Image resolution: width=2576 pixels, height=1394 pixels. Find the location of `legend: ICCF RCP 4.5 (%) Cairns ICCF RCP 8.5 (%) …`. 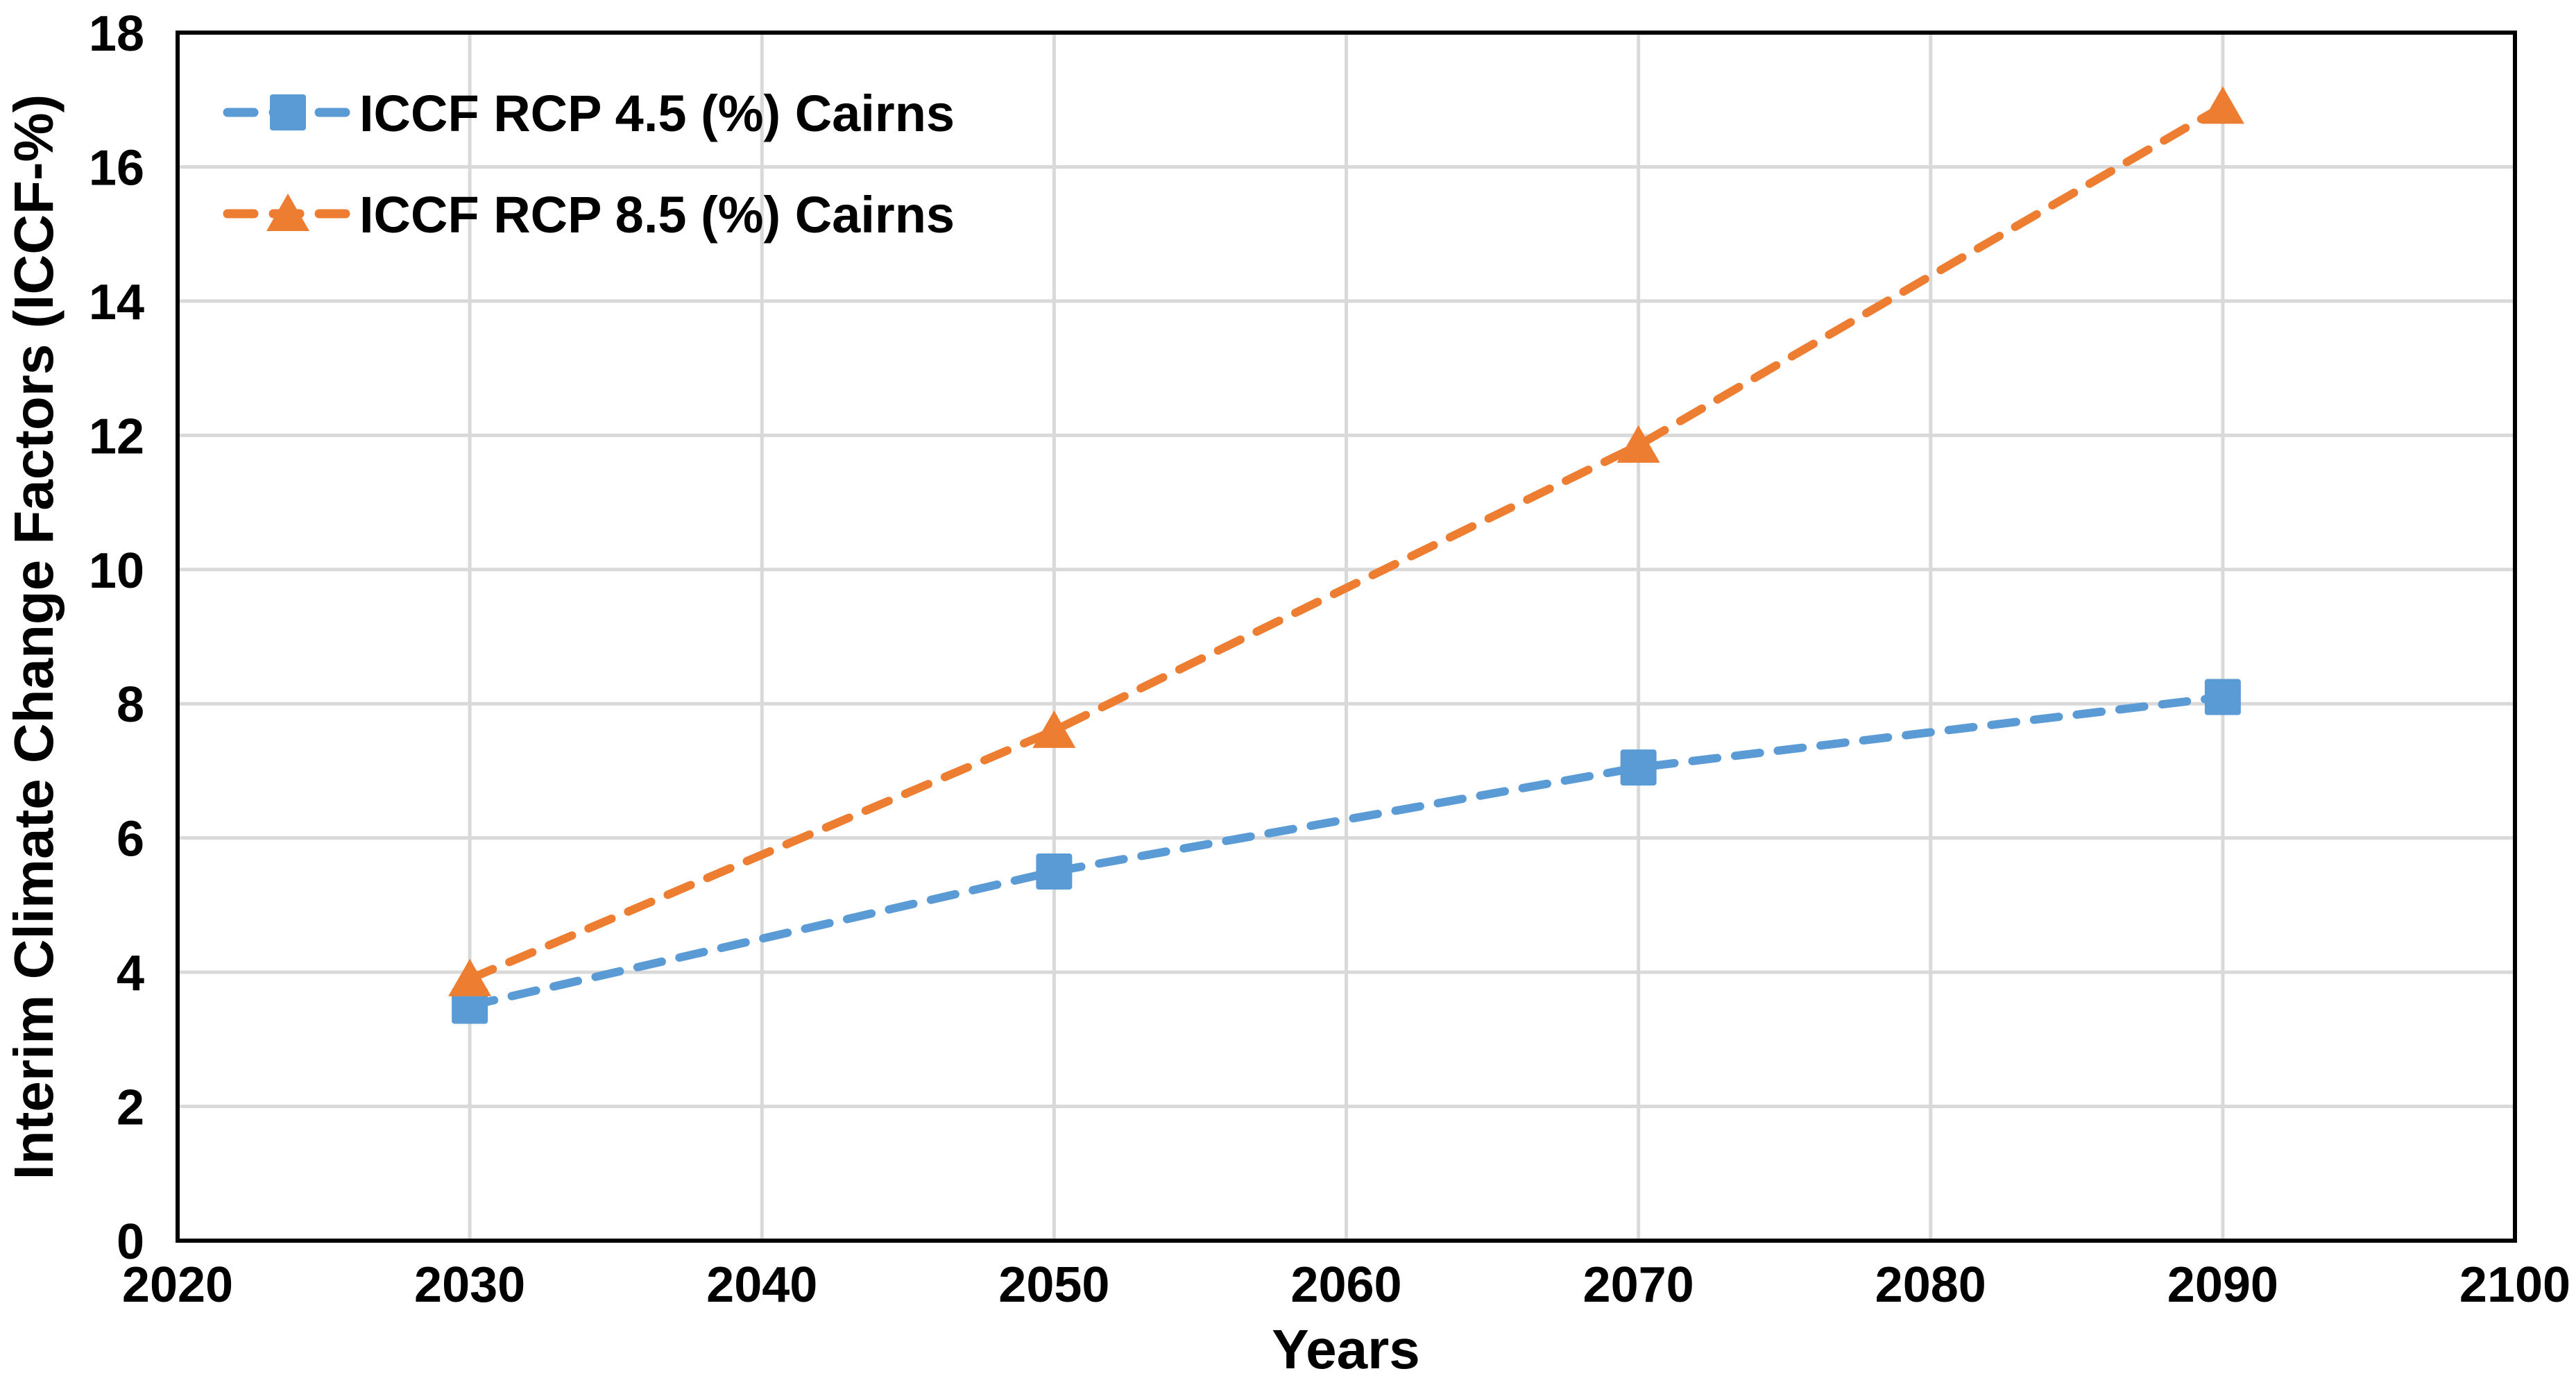

legend: ICCF RCP 4.5 (%) Cairns ICCF RCP 8.5 (%) … is located at coordinates (589, 164).